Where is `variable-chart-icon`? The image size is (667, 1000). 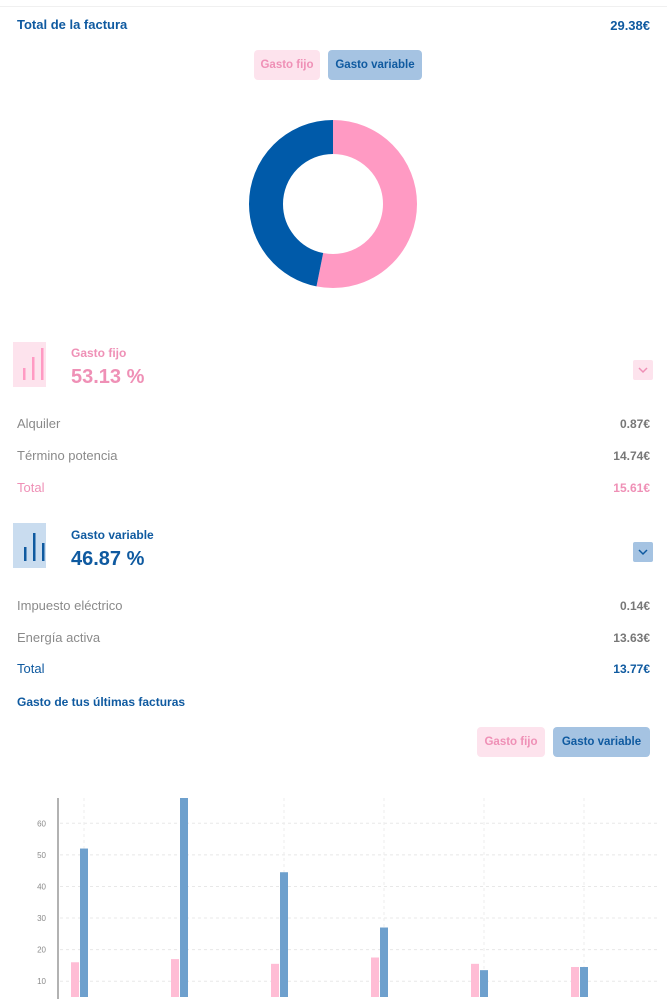 variable-chart-icon is located at coordinates (29, 545).